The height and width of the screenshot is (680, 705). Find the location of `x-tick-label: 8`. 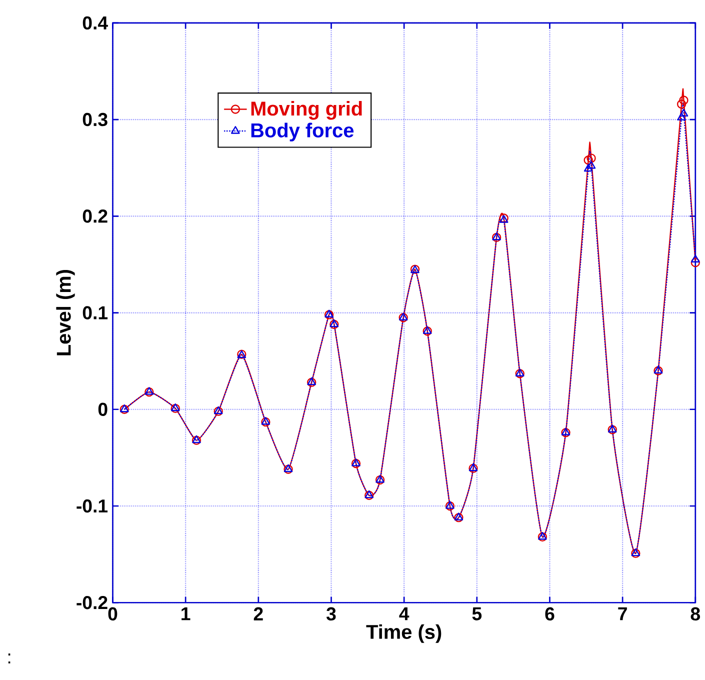

x-tick-label: 8 is located at coordinates (695, 613).